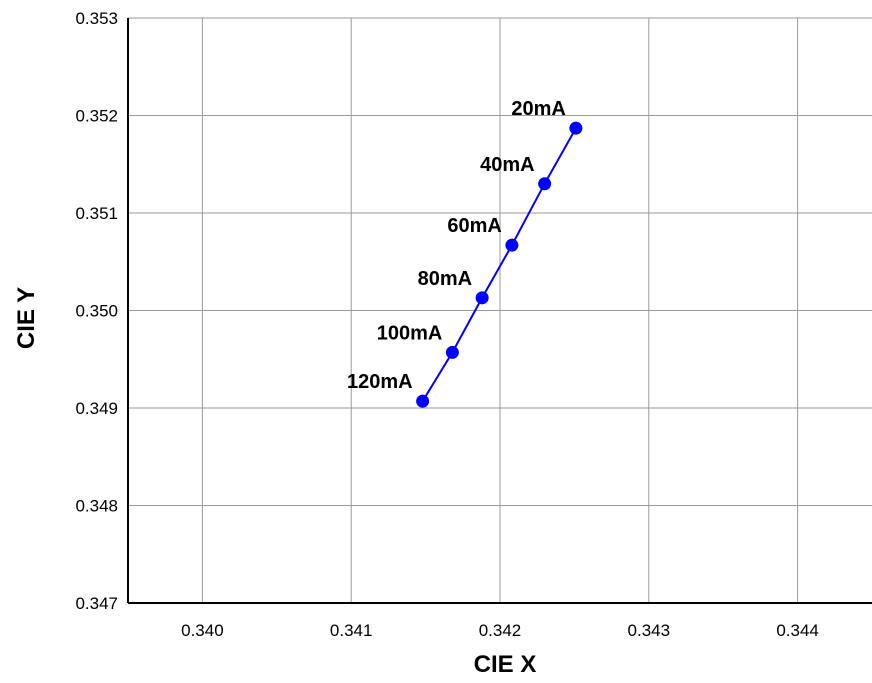 The image size is (872, 683). I want to click on y-tick-label: 0.348, so click(96, 506).